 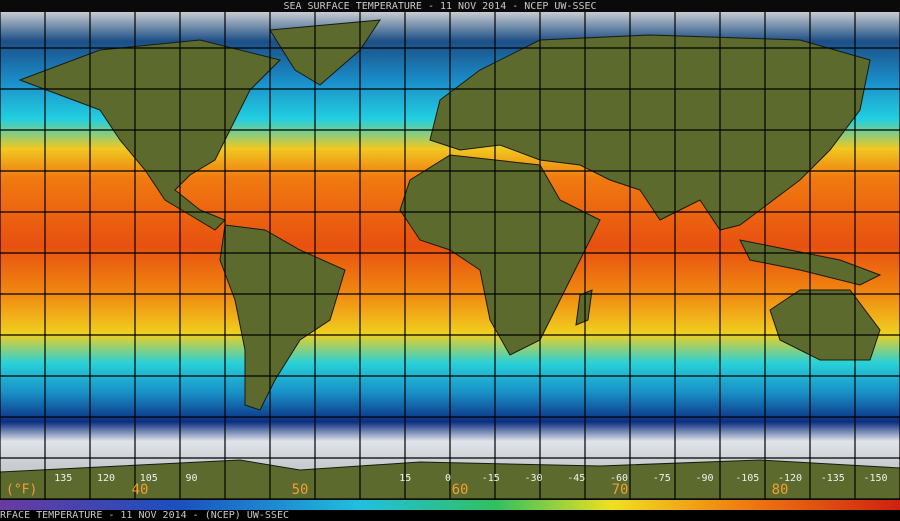 I want to click on longitude-label: -75, so click(x=662, y=478).